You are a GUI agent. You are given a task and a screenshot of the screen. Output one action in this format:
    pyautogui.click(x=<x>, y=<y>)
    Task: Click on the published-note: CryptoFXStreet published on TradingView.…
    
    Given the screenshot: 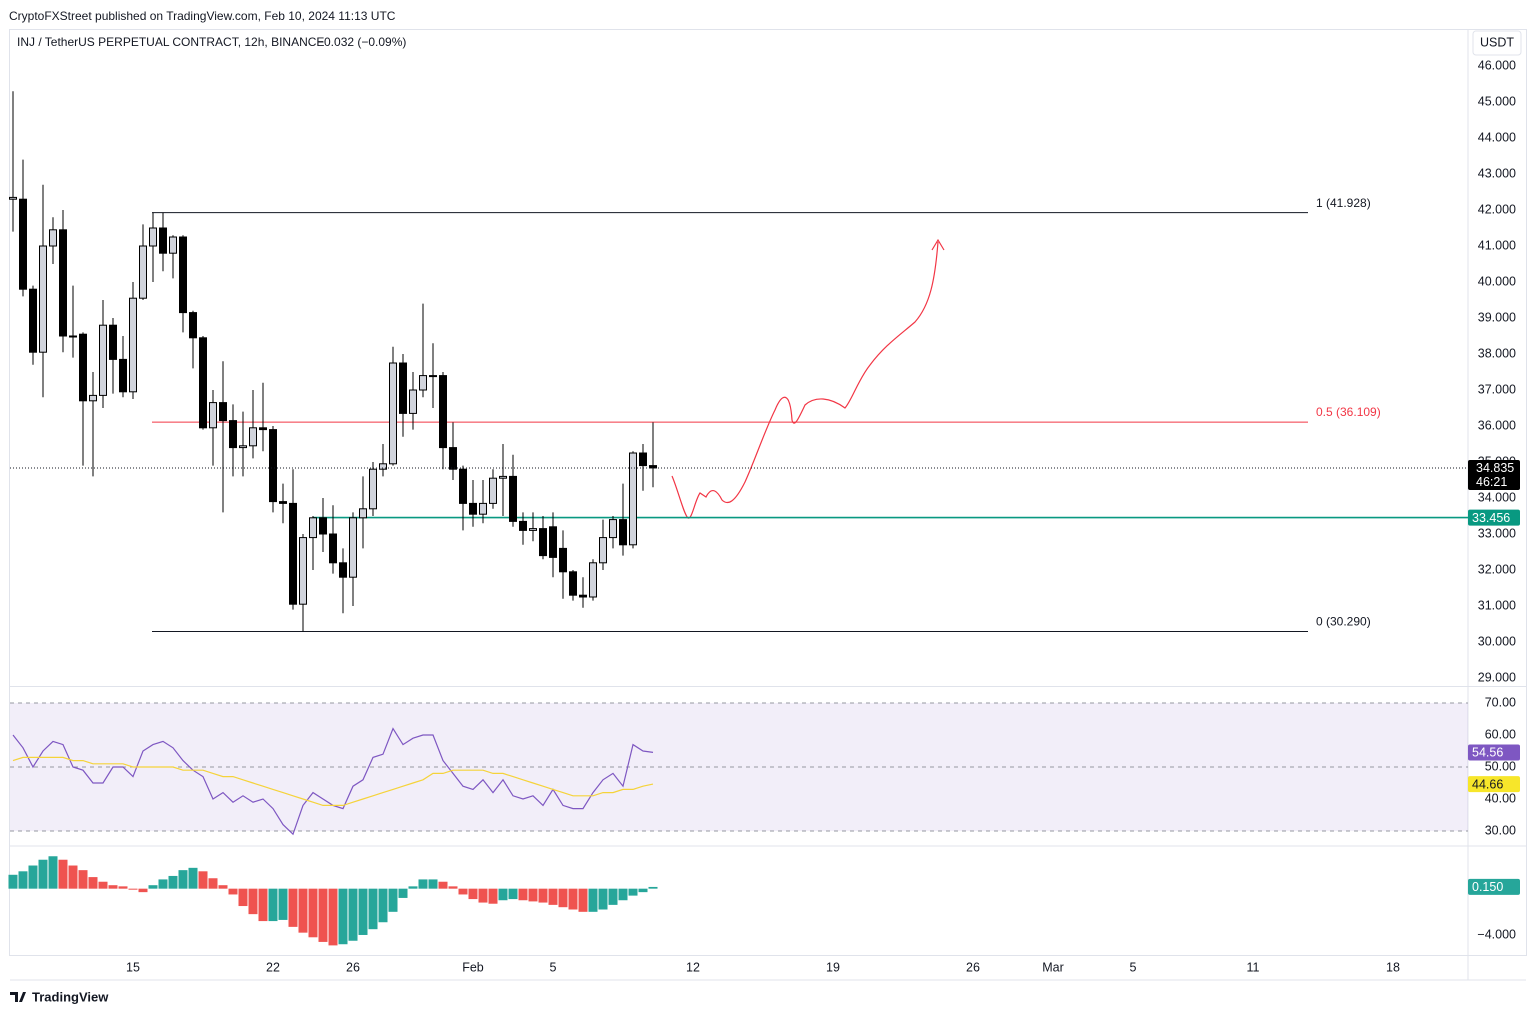 What is the action you would take?
    pyautogui.click(x=202, y=16)
    